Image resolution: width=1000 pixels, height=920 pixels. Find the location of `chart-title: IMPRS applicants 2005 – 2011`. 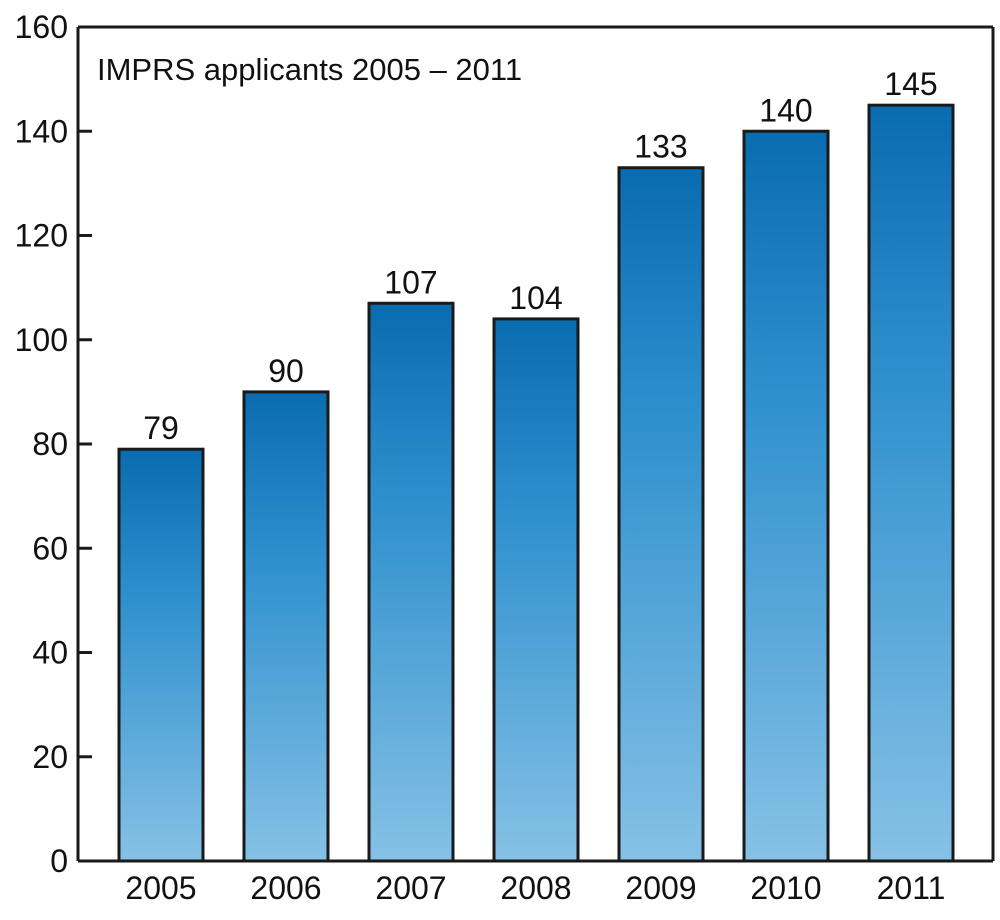

chart-title: IMPRS applicants 2005 – 2011 is located at coordinates (309, 69).